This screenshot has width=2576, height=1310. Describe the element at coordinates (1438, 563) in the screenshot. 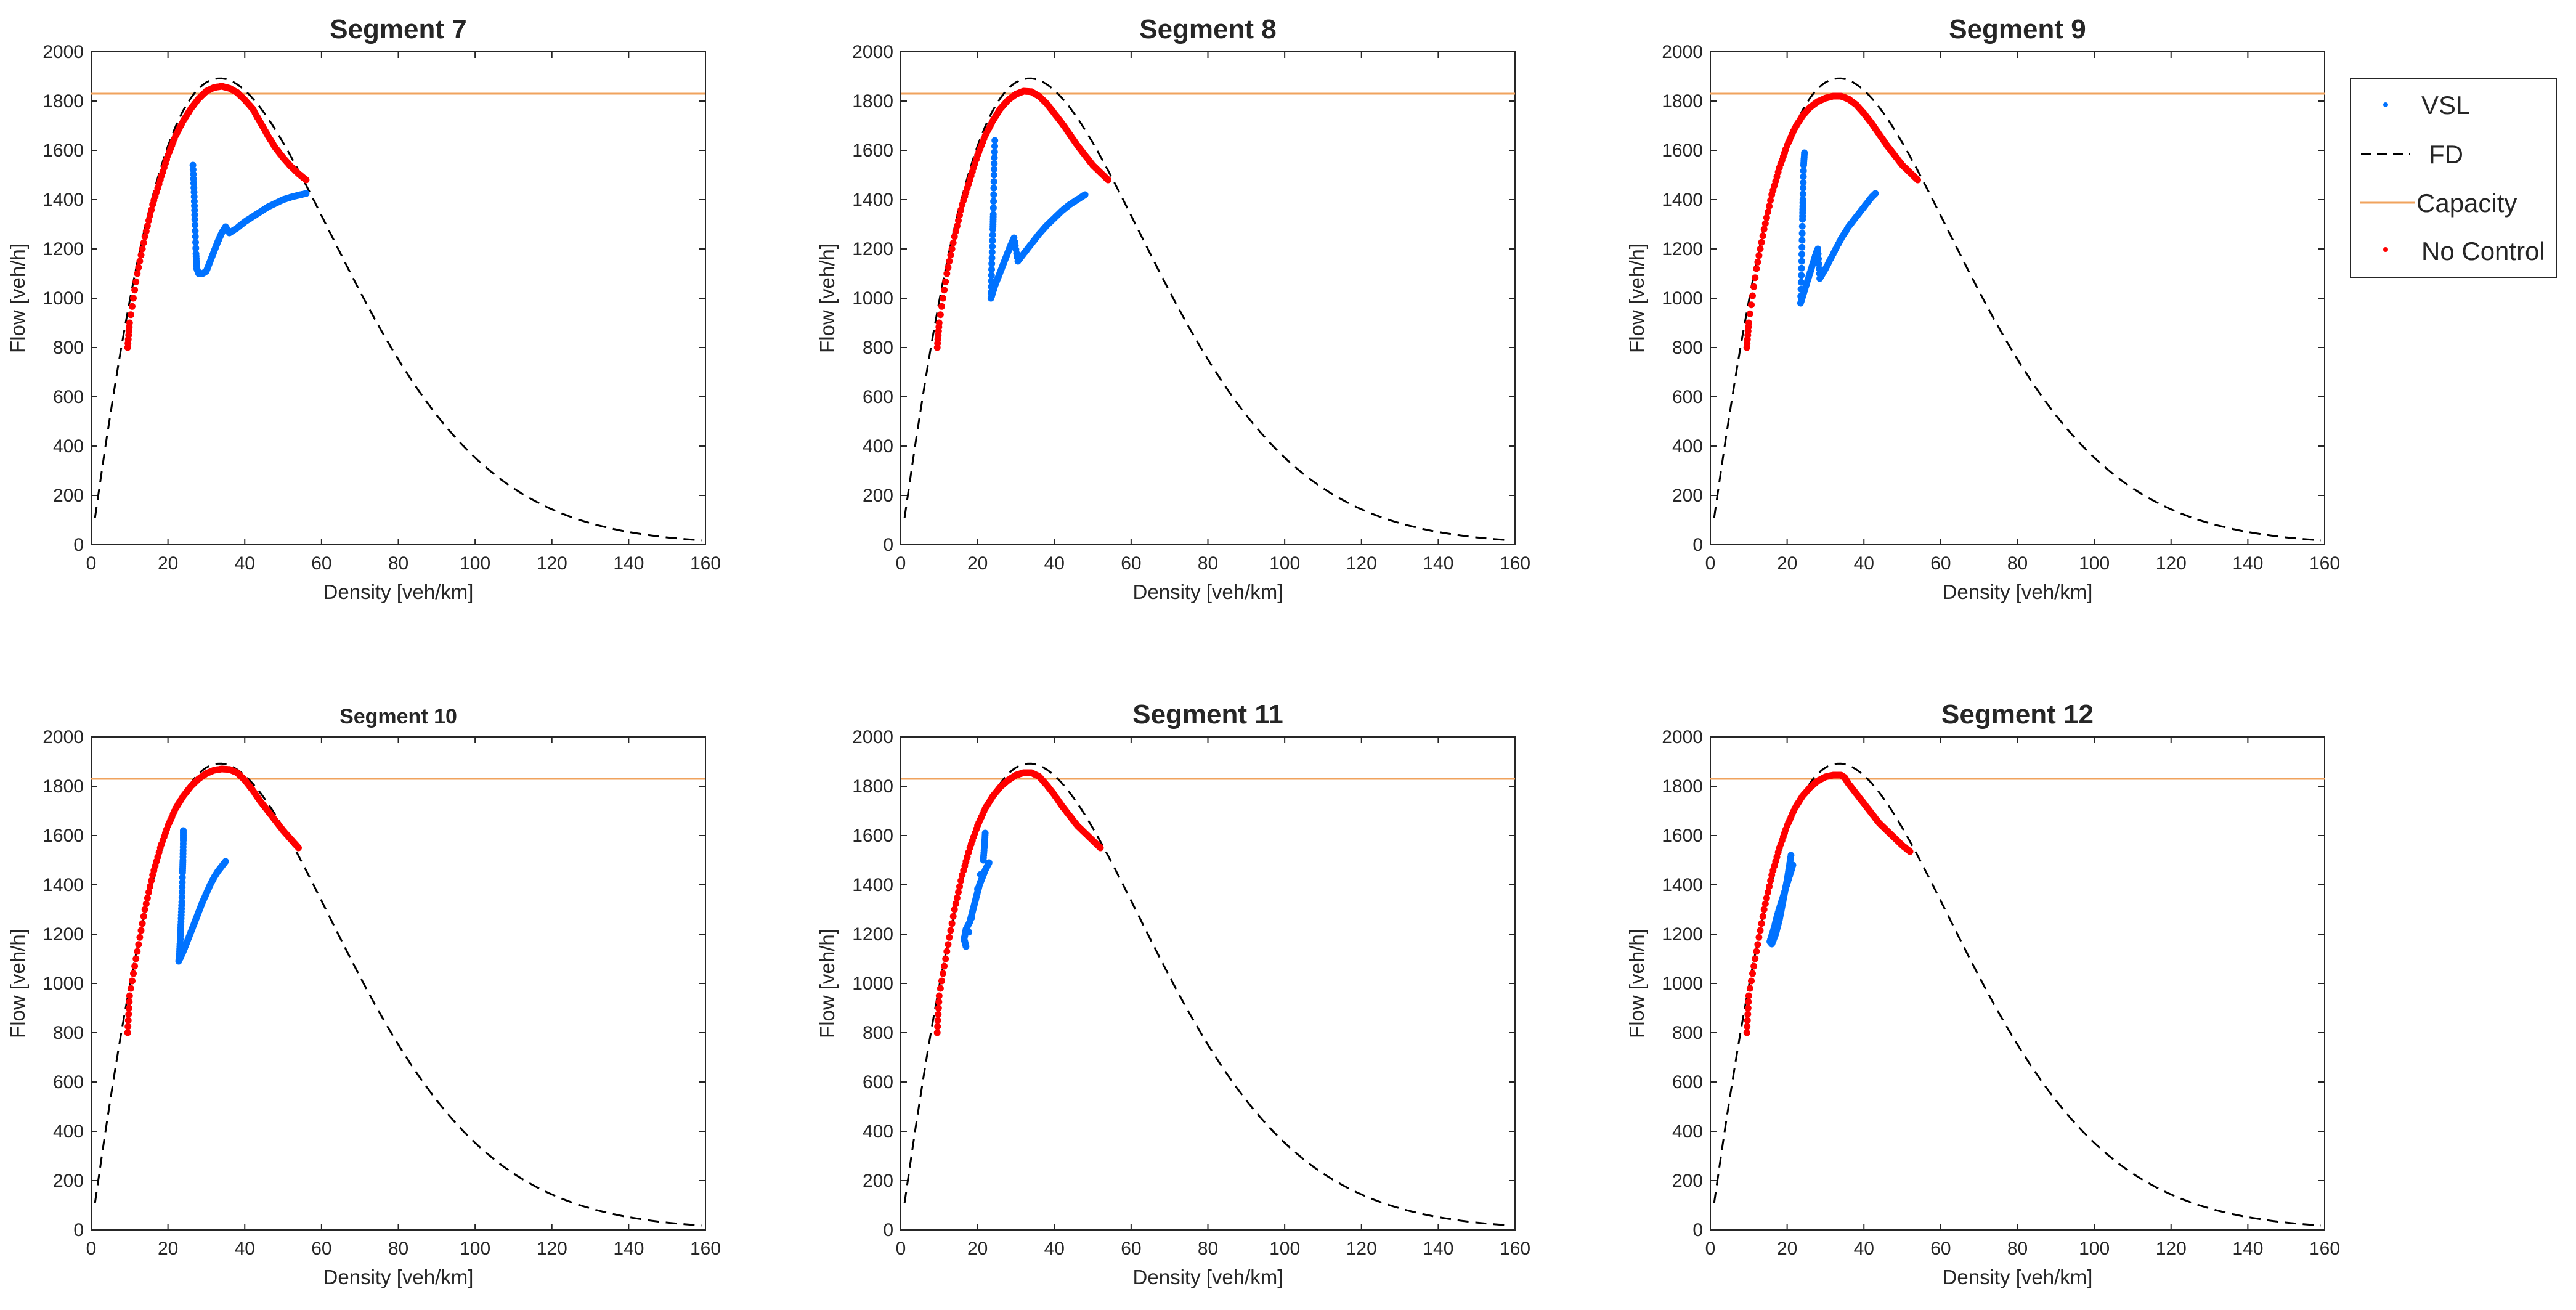

I see `x-tick-label: 140` at that location.